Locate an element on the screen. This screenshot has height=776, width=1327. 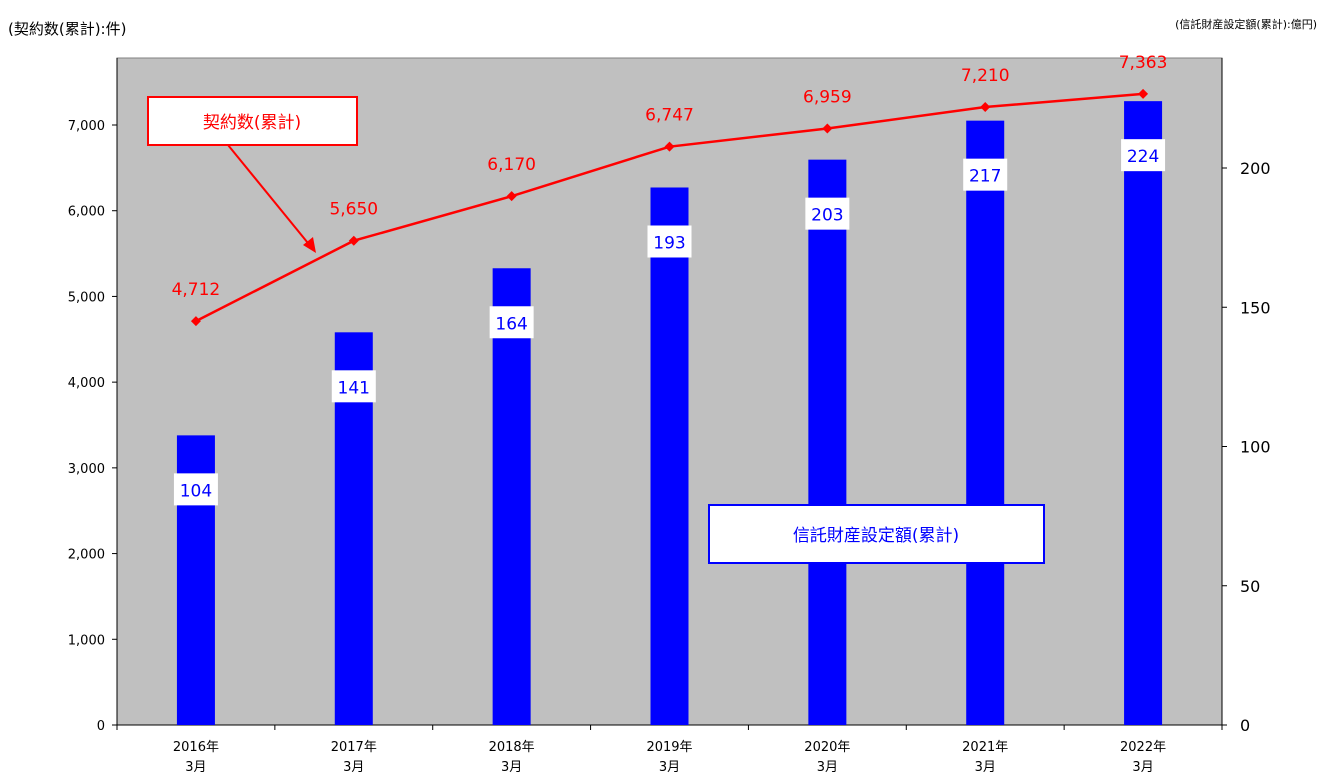
line-series-callout-arrow is located at coordinates (270, 196).